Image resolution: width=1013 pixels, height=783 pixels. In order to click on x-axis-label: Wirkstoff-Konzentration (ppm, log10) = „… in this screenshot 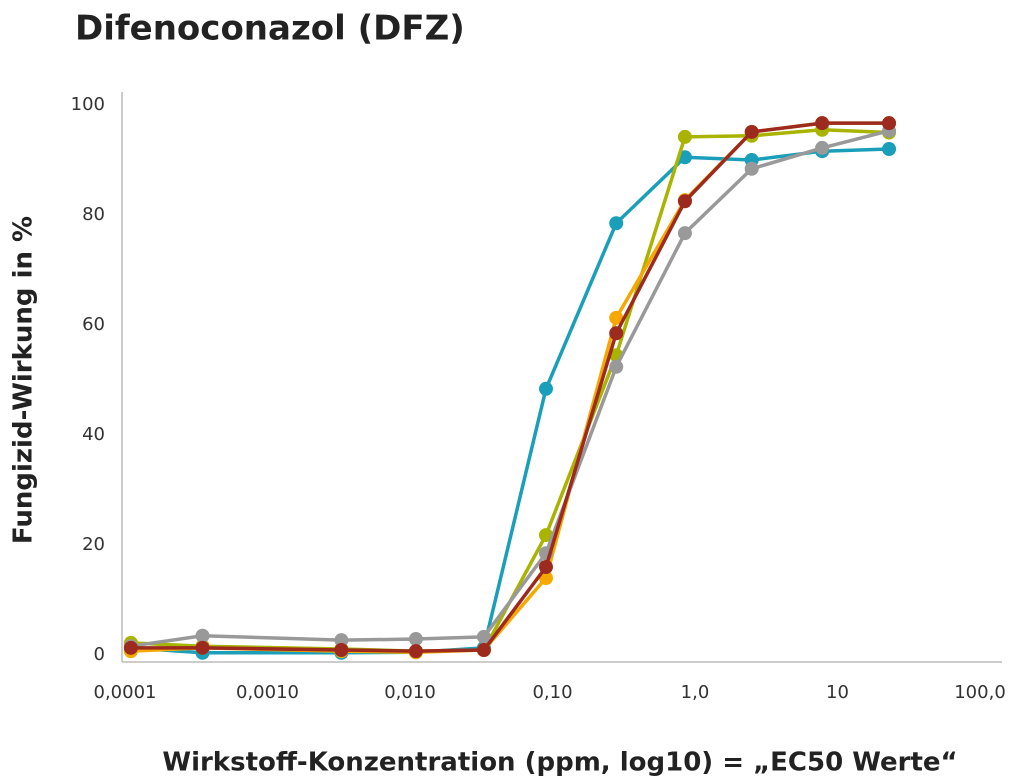, I will do `click(559, 763)`.